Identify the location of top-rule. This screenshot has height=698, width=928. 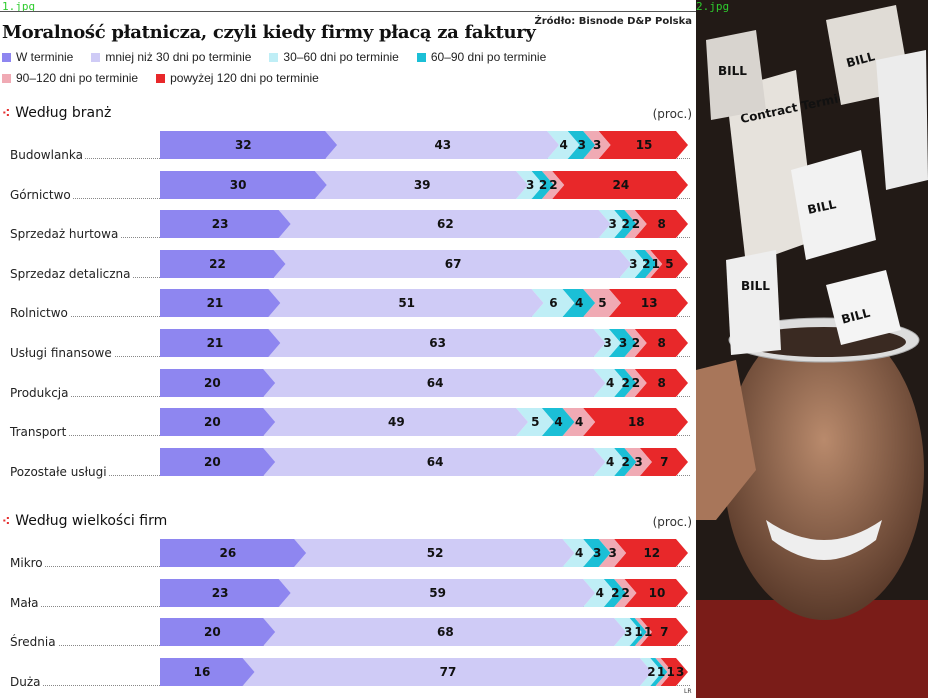
(348, 11).